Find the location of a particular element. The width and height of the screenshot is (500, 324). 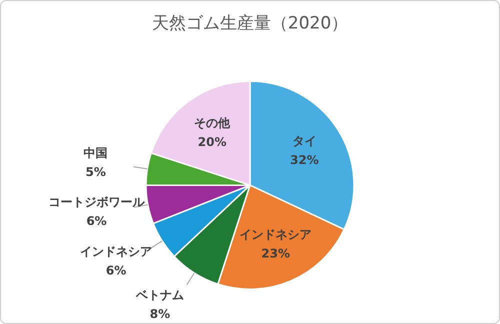

data-label: 23% is located at coordinates (275, 253).